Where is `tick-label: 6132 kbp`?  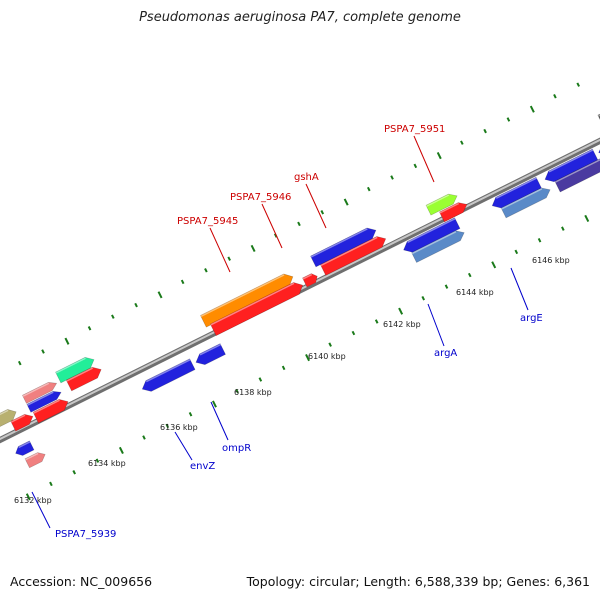
tick-label: 6132 kbp is located at coordinates (33, 500).